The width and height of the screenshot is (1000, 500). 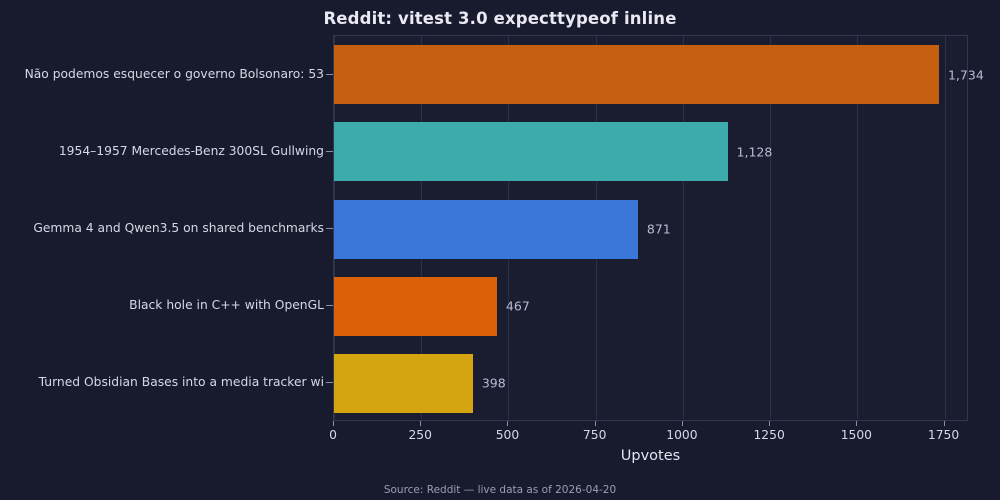 I want to click on x-axis-tick-label: 1250, so click(x=769, y=435).